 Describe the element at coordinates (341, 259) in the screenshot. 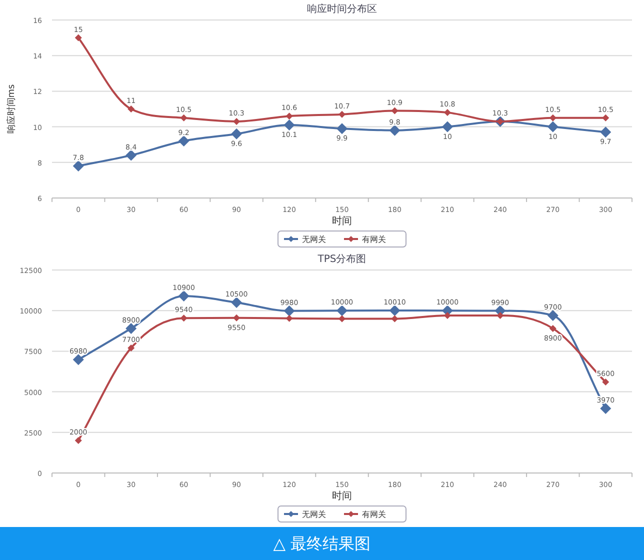

I see `chart-title: TPS分布图` at that location.